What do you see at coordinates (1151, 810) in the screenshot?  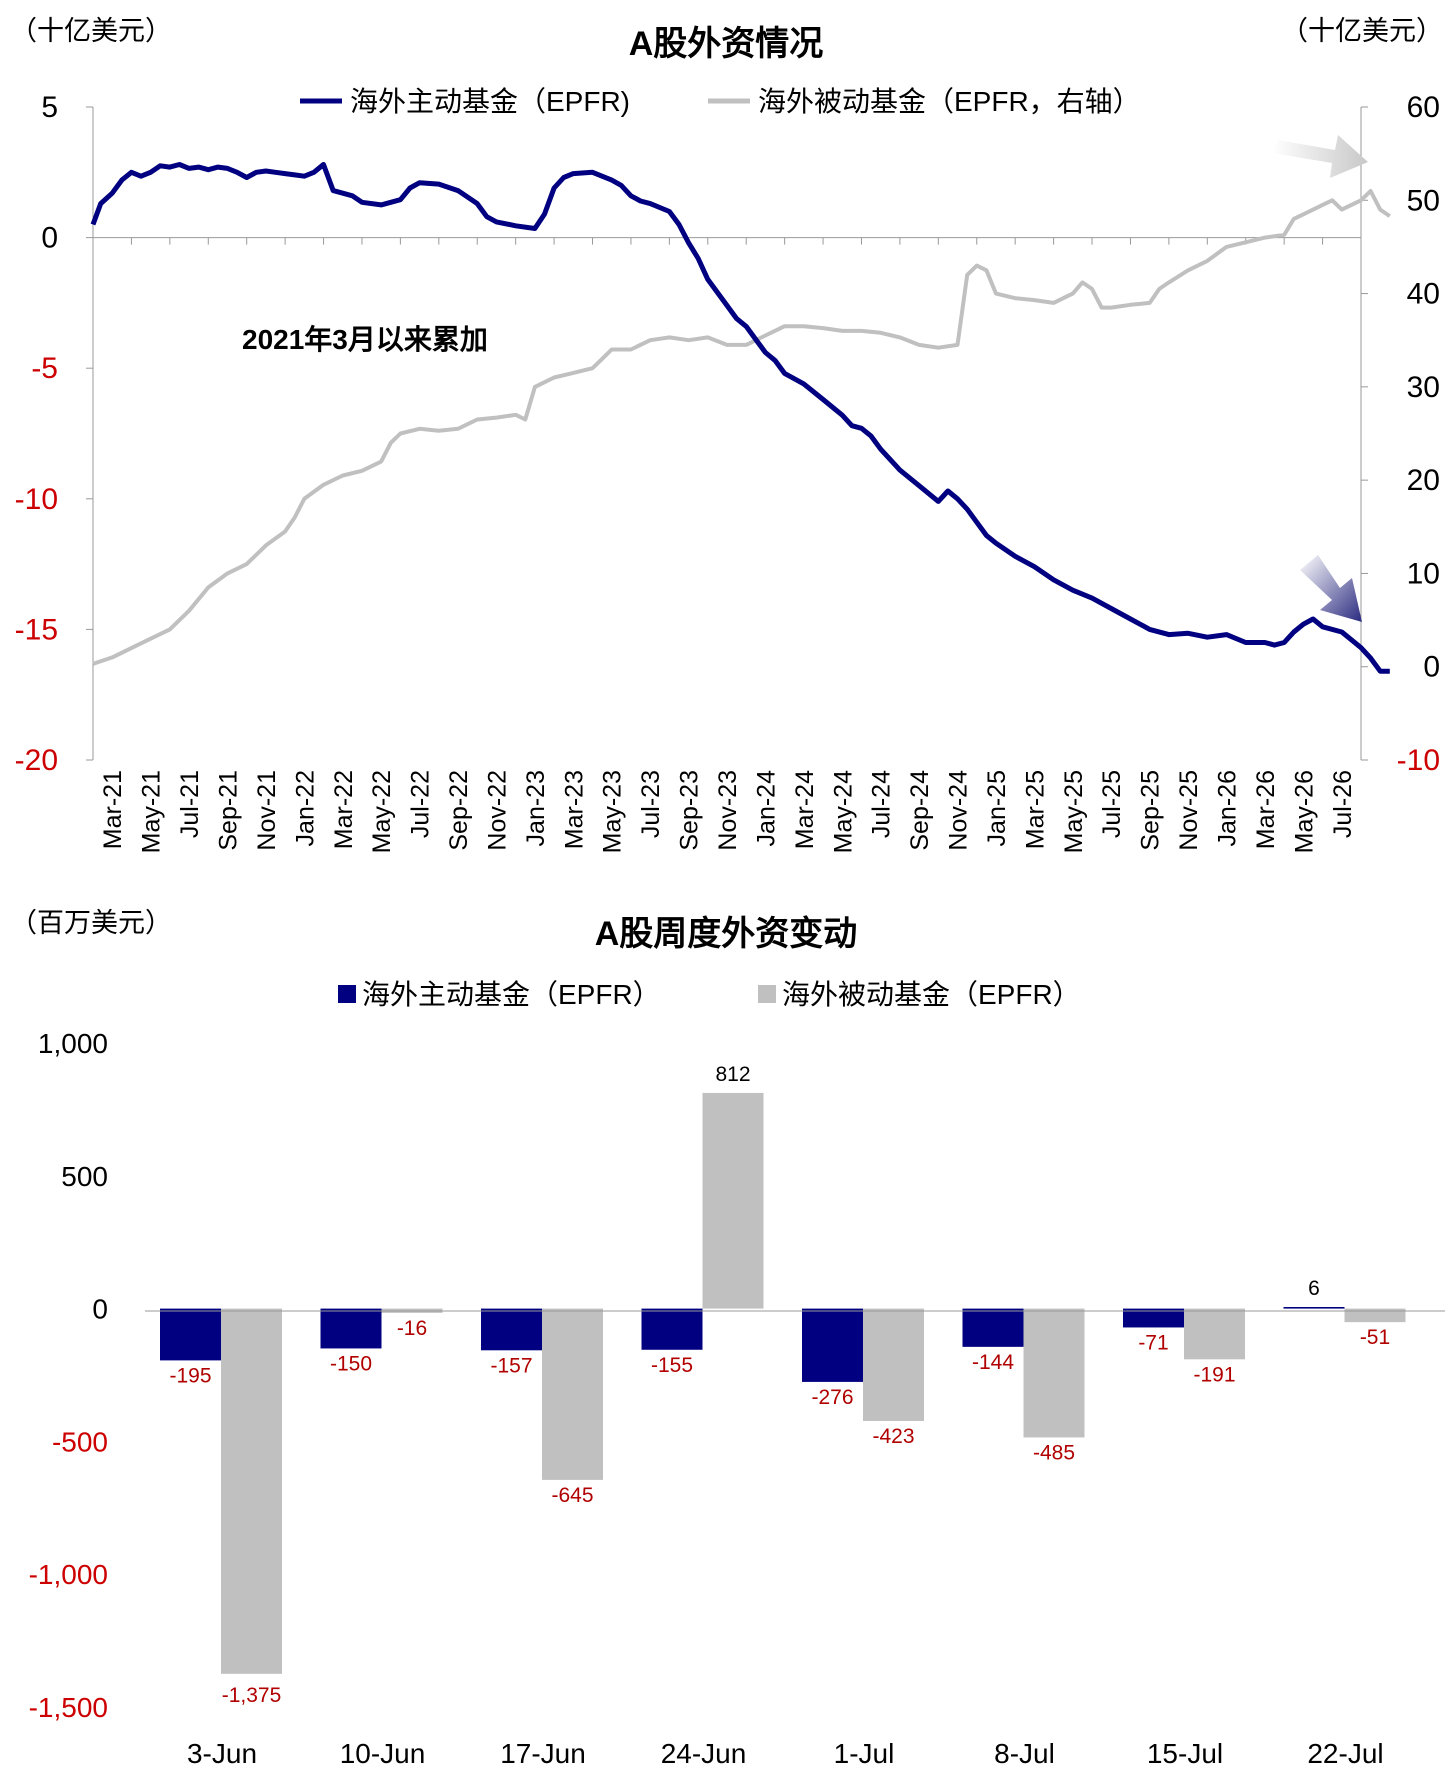 I see `x-tick-label: Sep-25` at bounding box center [1151, 810].